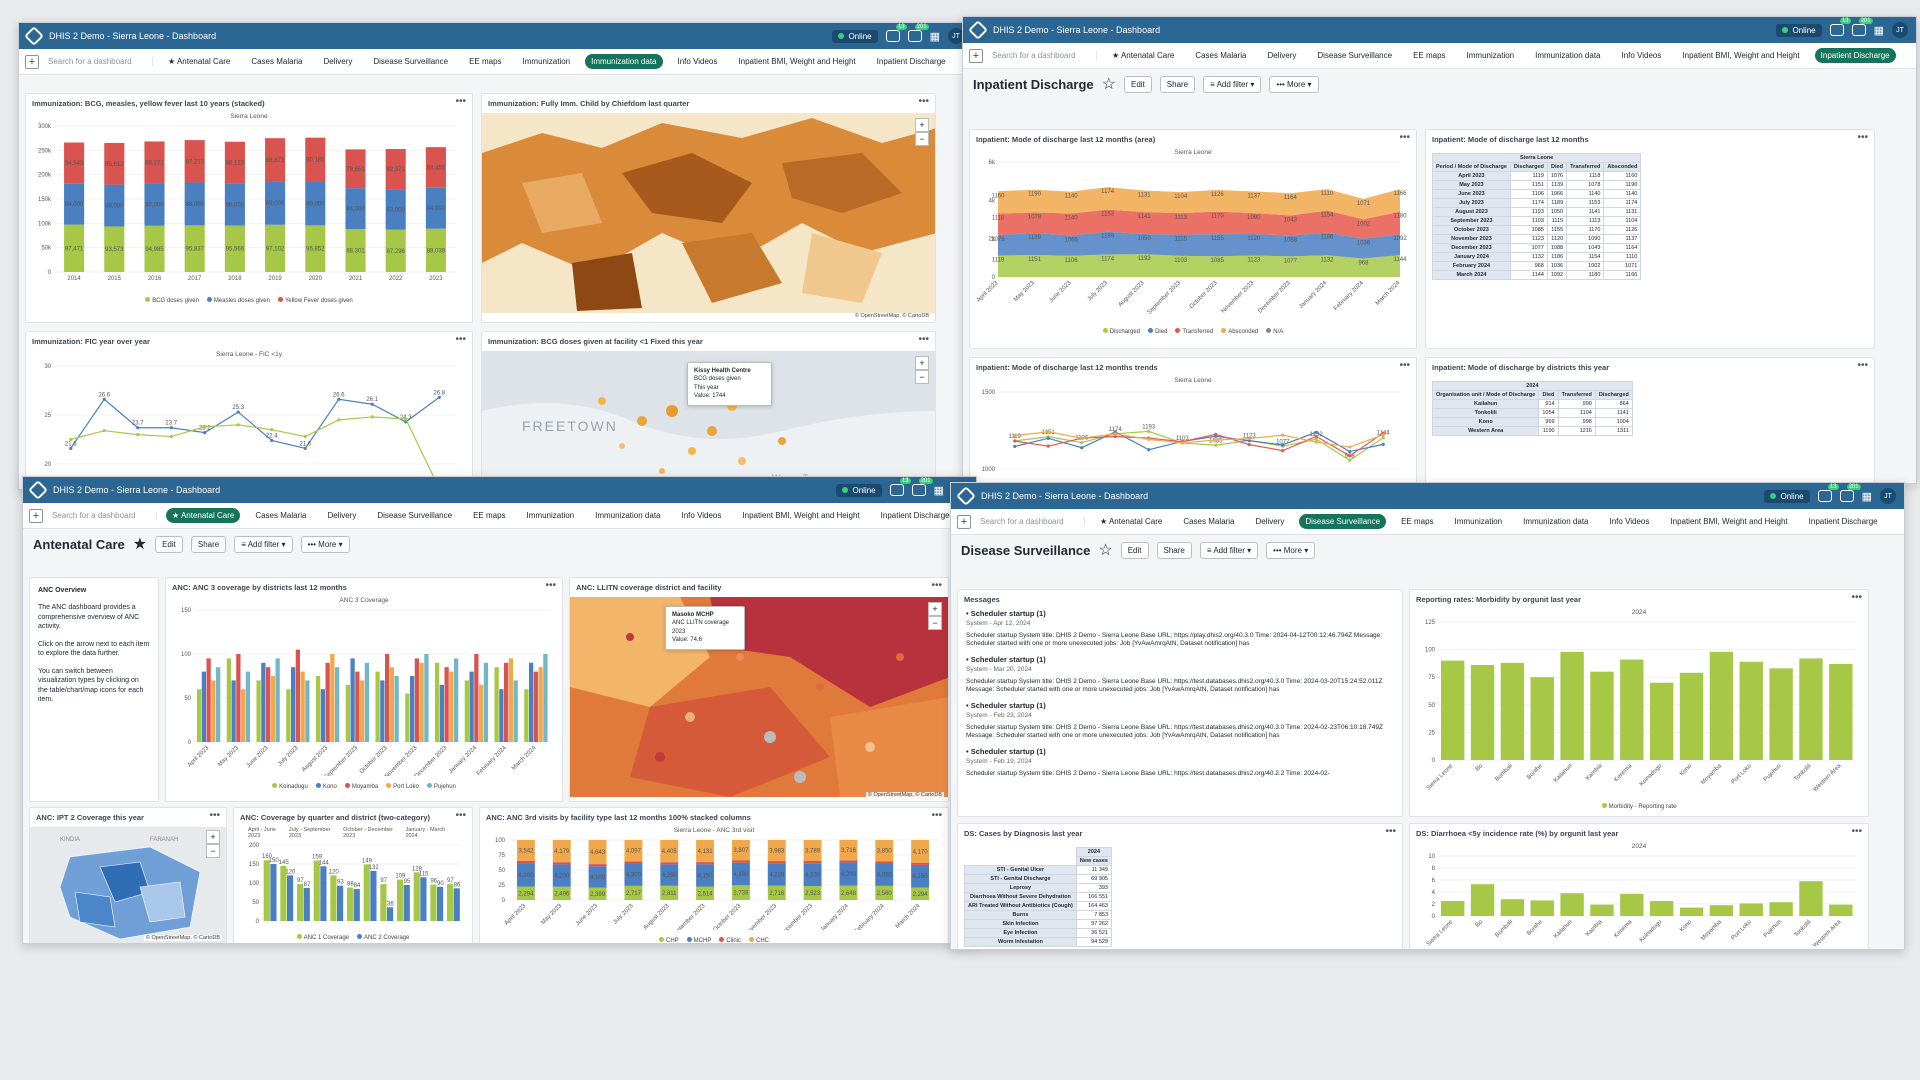  What do you see at coordinates (326, 786) in the screenshot?
I see `legend-item: Kono` at bounding box center [326, 786].